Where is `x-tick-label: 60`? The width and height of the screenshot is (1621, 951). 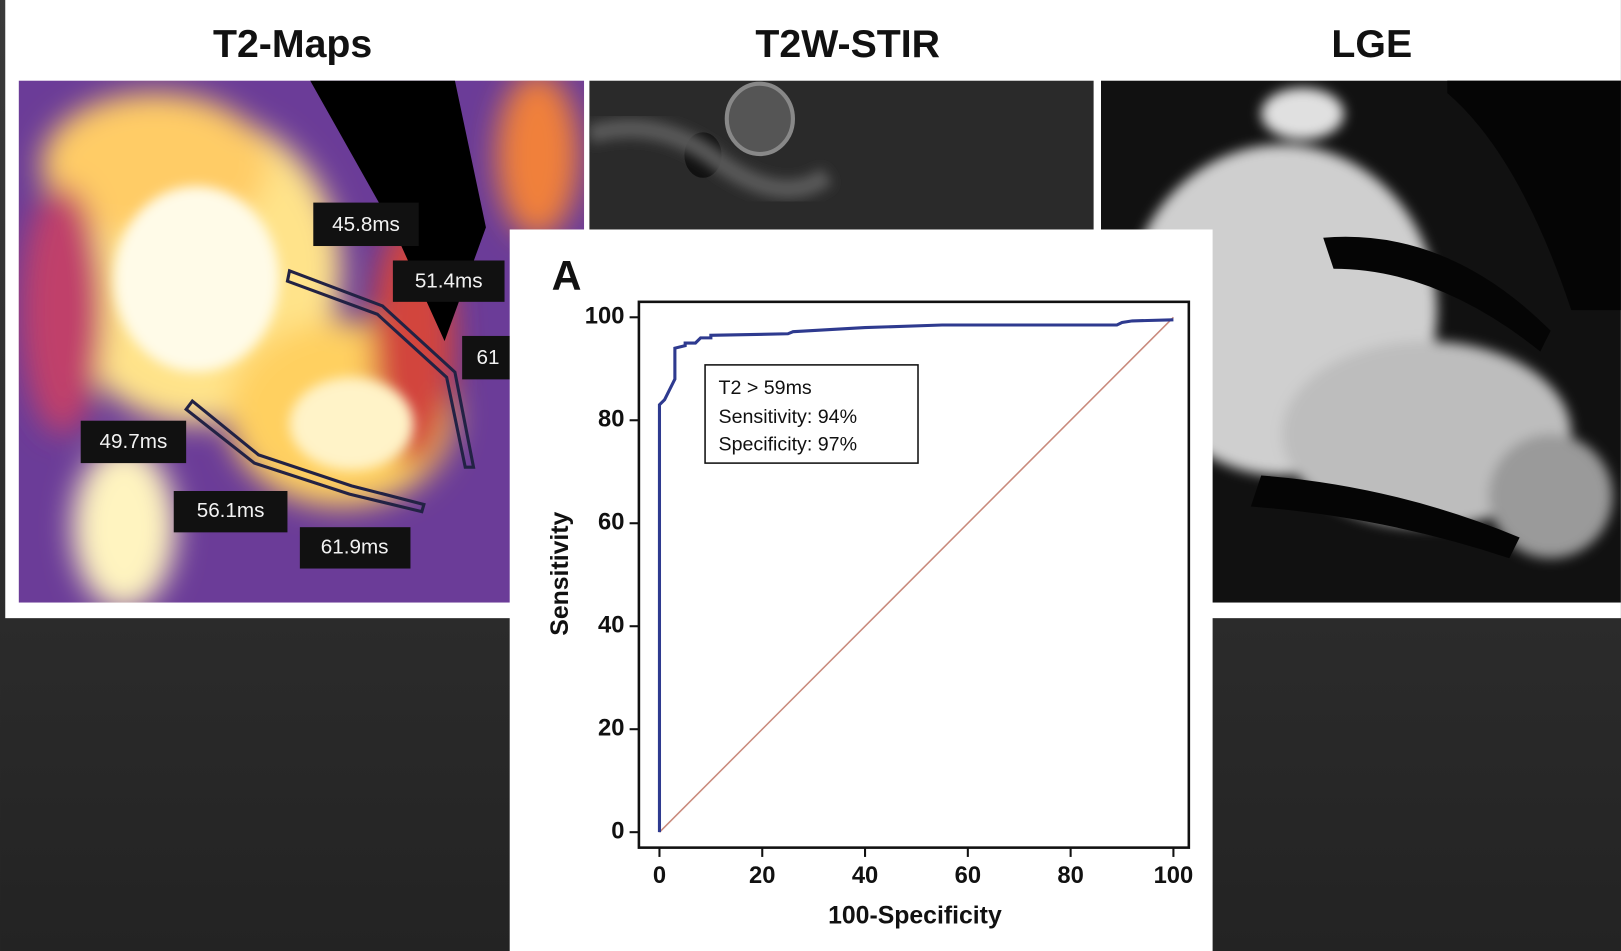 x-tick-label: 60 is located at coordinates (968, 875).